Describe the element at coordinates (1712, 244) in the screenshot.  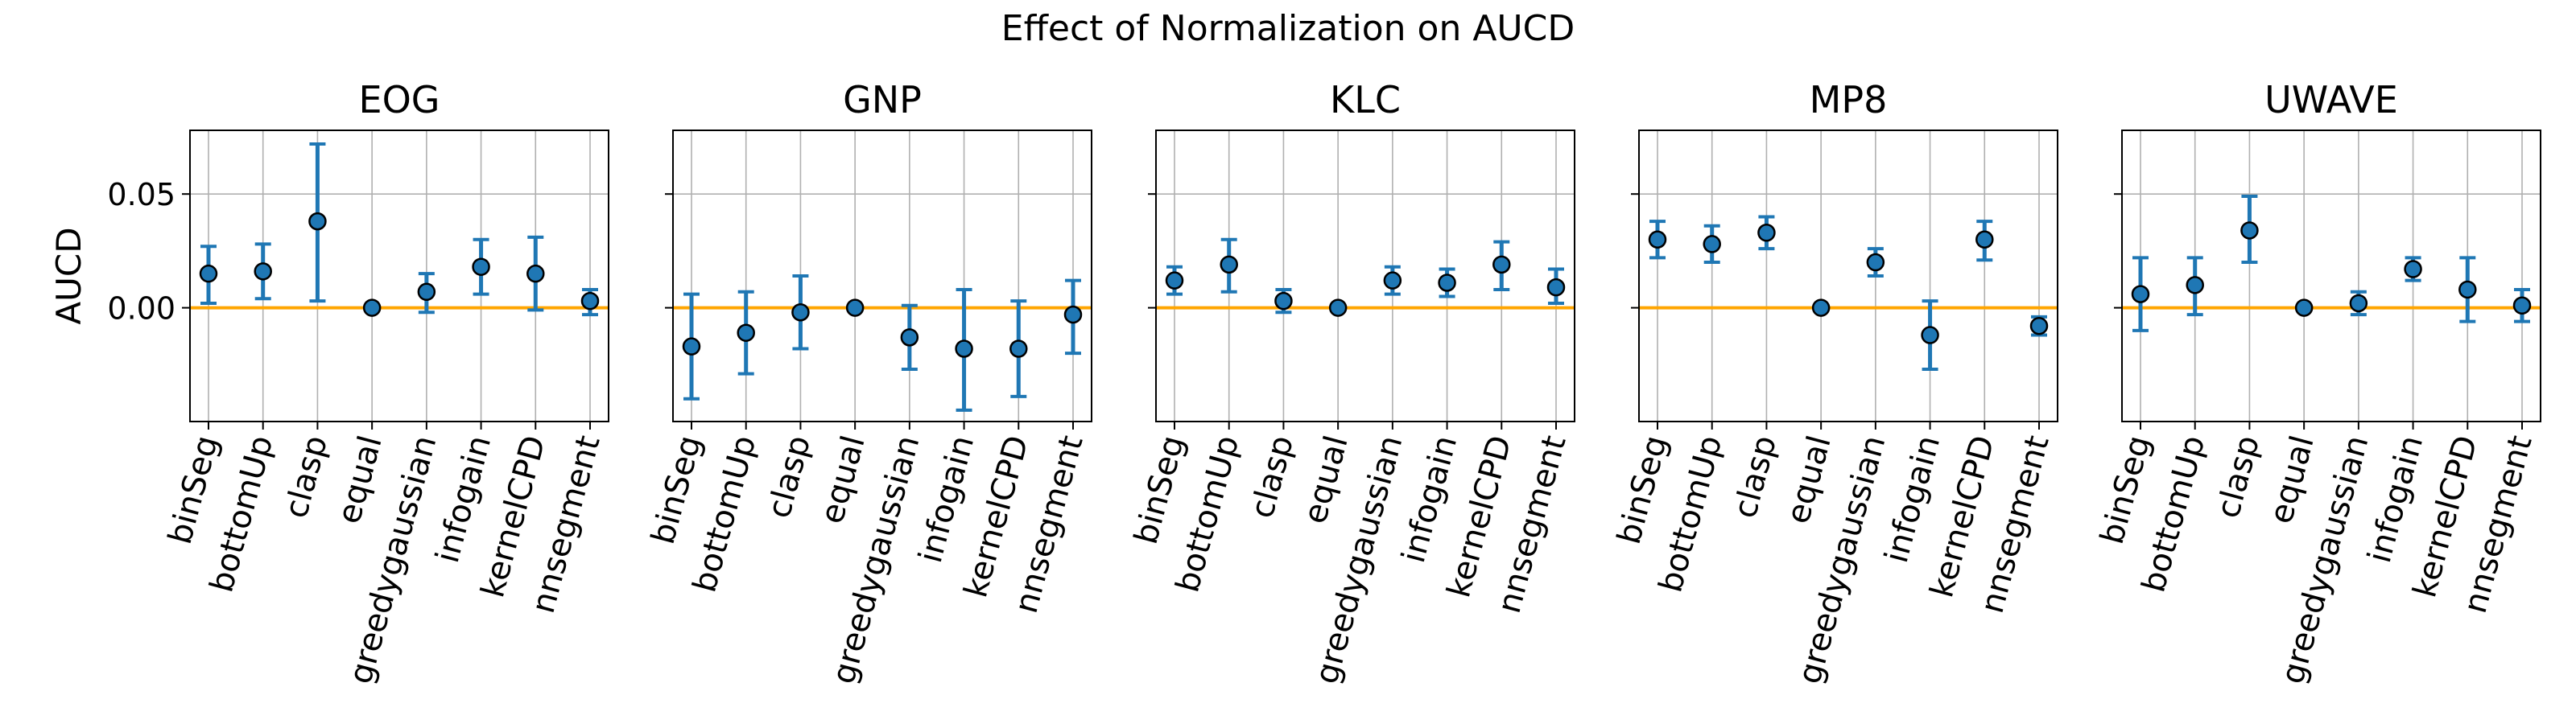
I see `mp8-point-bottomUp` at that location.